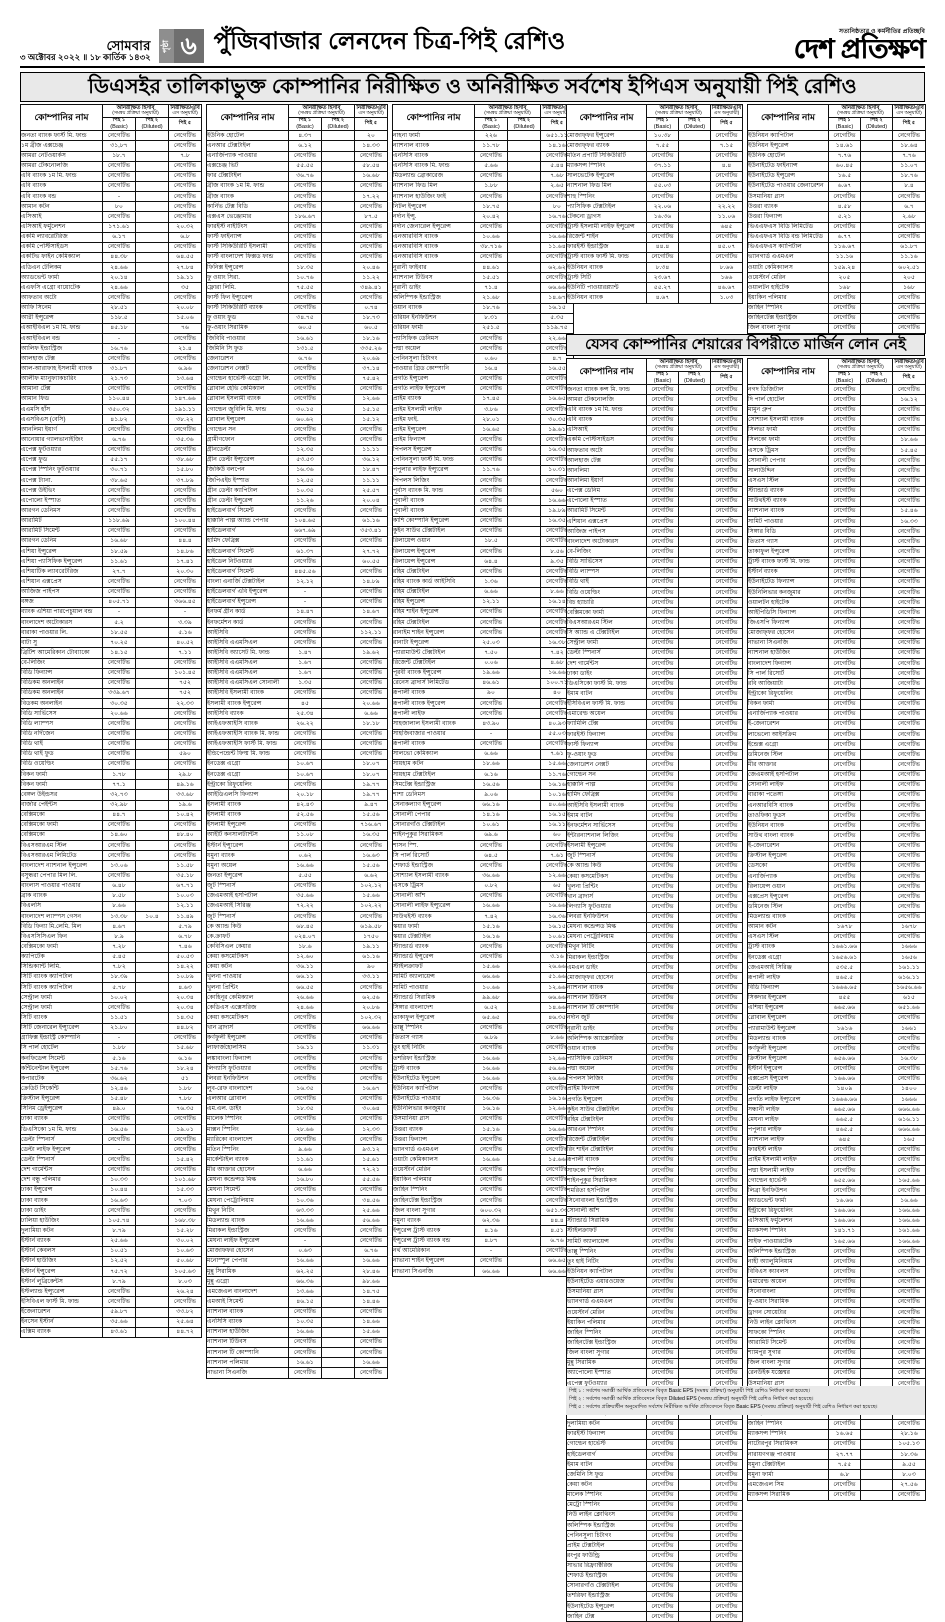 This screenshot has width=945, height=1622. I want to click on cell-company-name: পিপলস লিজিং, so click(606, 1079).